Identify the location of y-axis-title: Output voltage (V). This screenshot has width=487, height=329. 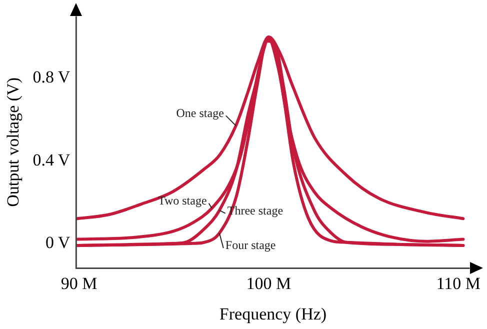
(13, 142).